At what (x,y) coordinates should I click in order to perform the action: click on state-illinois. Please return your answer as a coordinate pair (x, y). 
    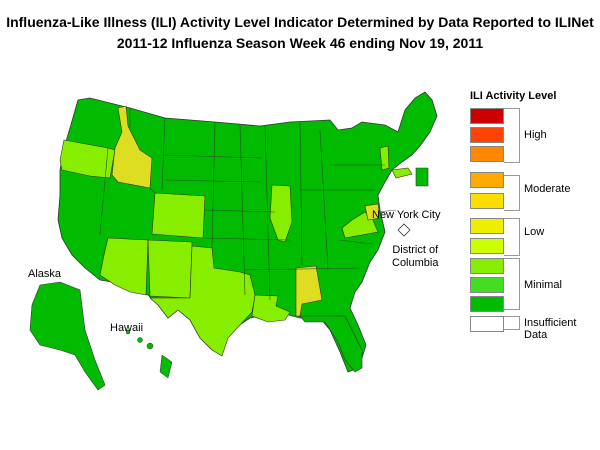
    Looking at the image, I should click on (281, 213).